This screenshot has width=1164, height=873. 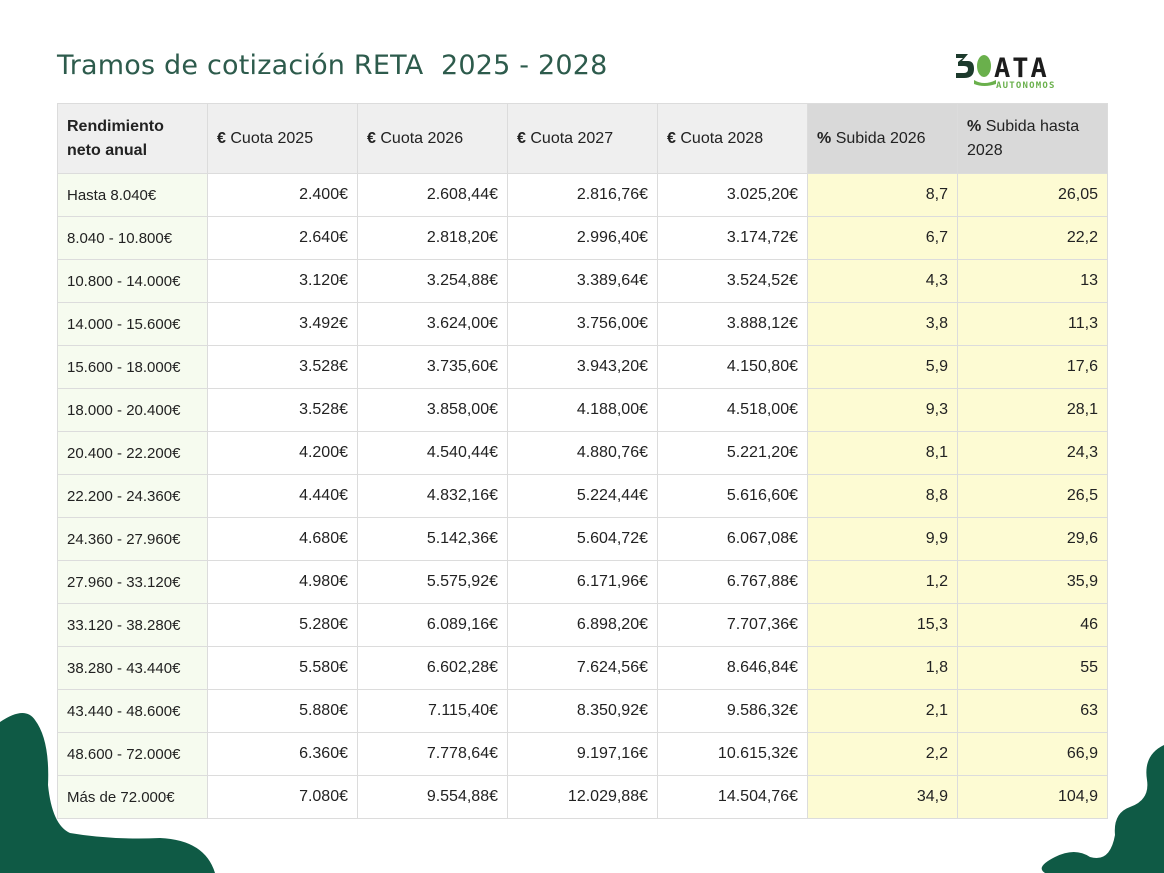 I want to click on cell-subida-hasta-2028: 35,9, so click(x=1032, y=582).